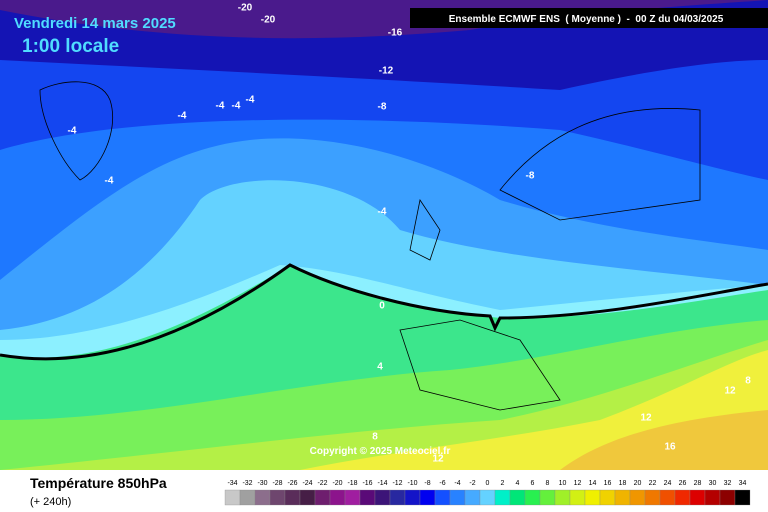 The height and width of the screenshot is (512, 768). Describe the element at coordinates (593, 483) in the screenshot. I see `legend-label: 14` at that location.